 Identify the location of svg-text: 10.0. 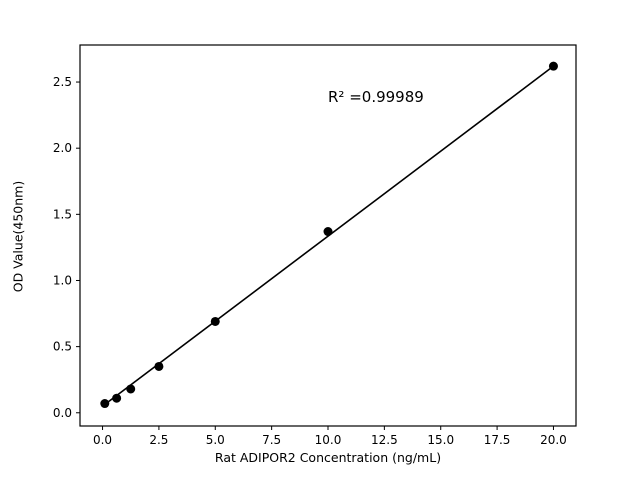
(328, 440).